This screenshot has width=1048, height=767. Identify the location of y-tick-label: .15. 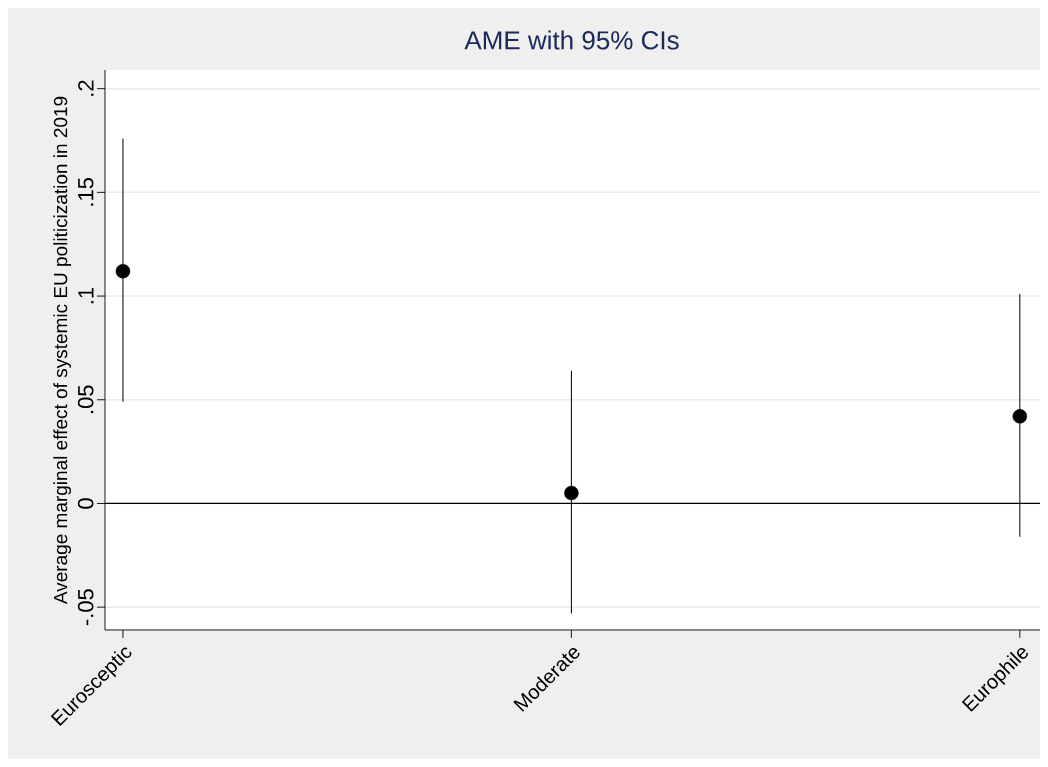
(86, 192).